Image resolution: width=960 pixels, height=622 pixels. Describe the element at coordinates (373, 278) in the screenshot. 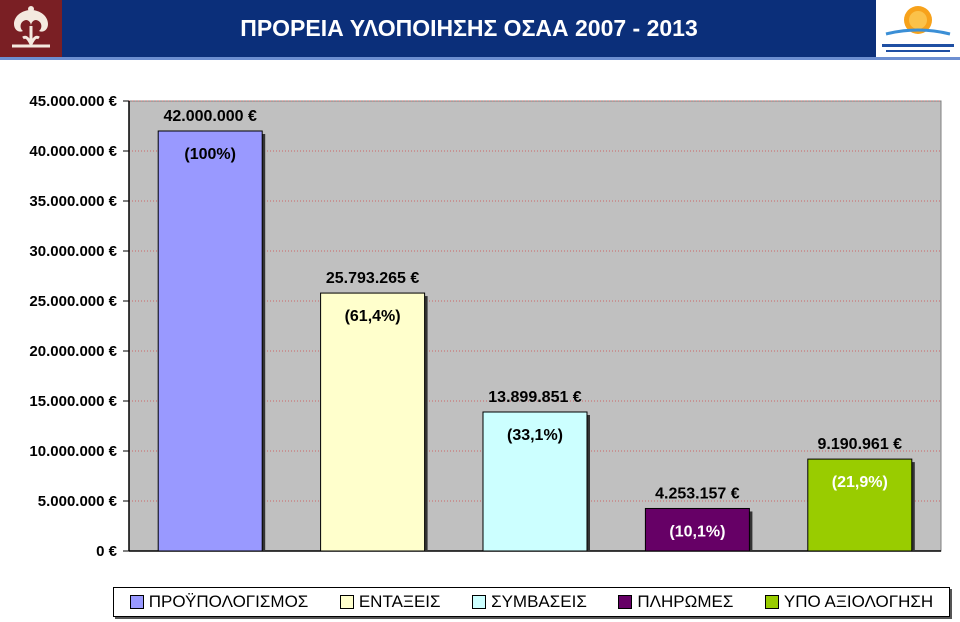

I see `value-label: 25.793.265 €` at that location.